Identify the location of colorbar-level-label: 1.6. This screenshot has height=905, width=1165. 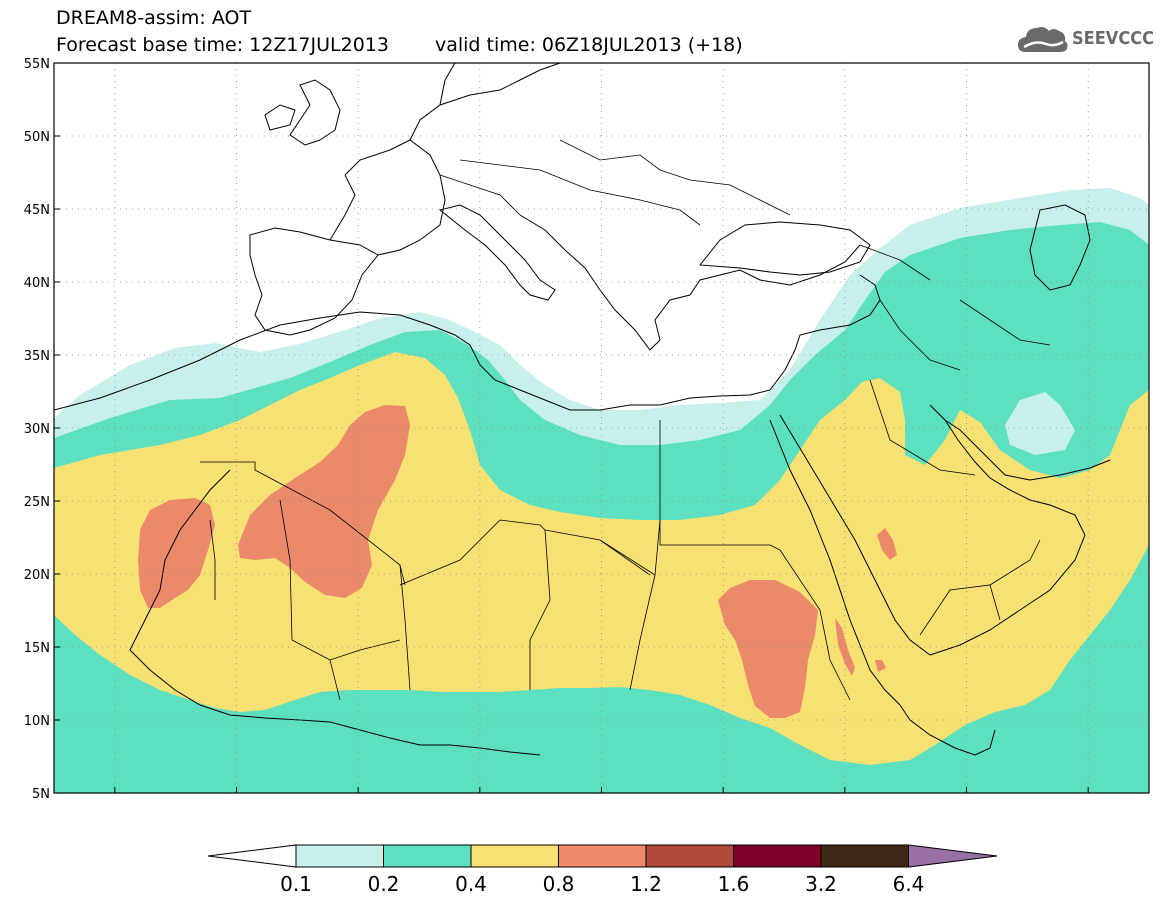
(734, 884).